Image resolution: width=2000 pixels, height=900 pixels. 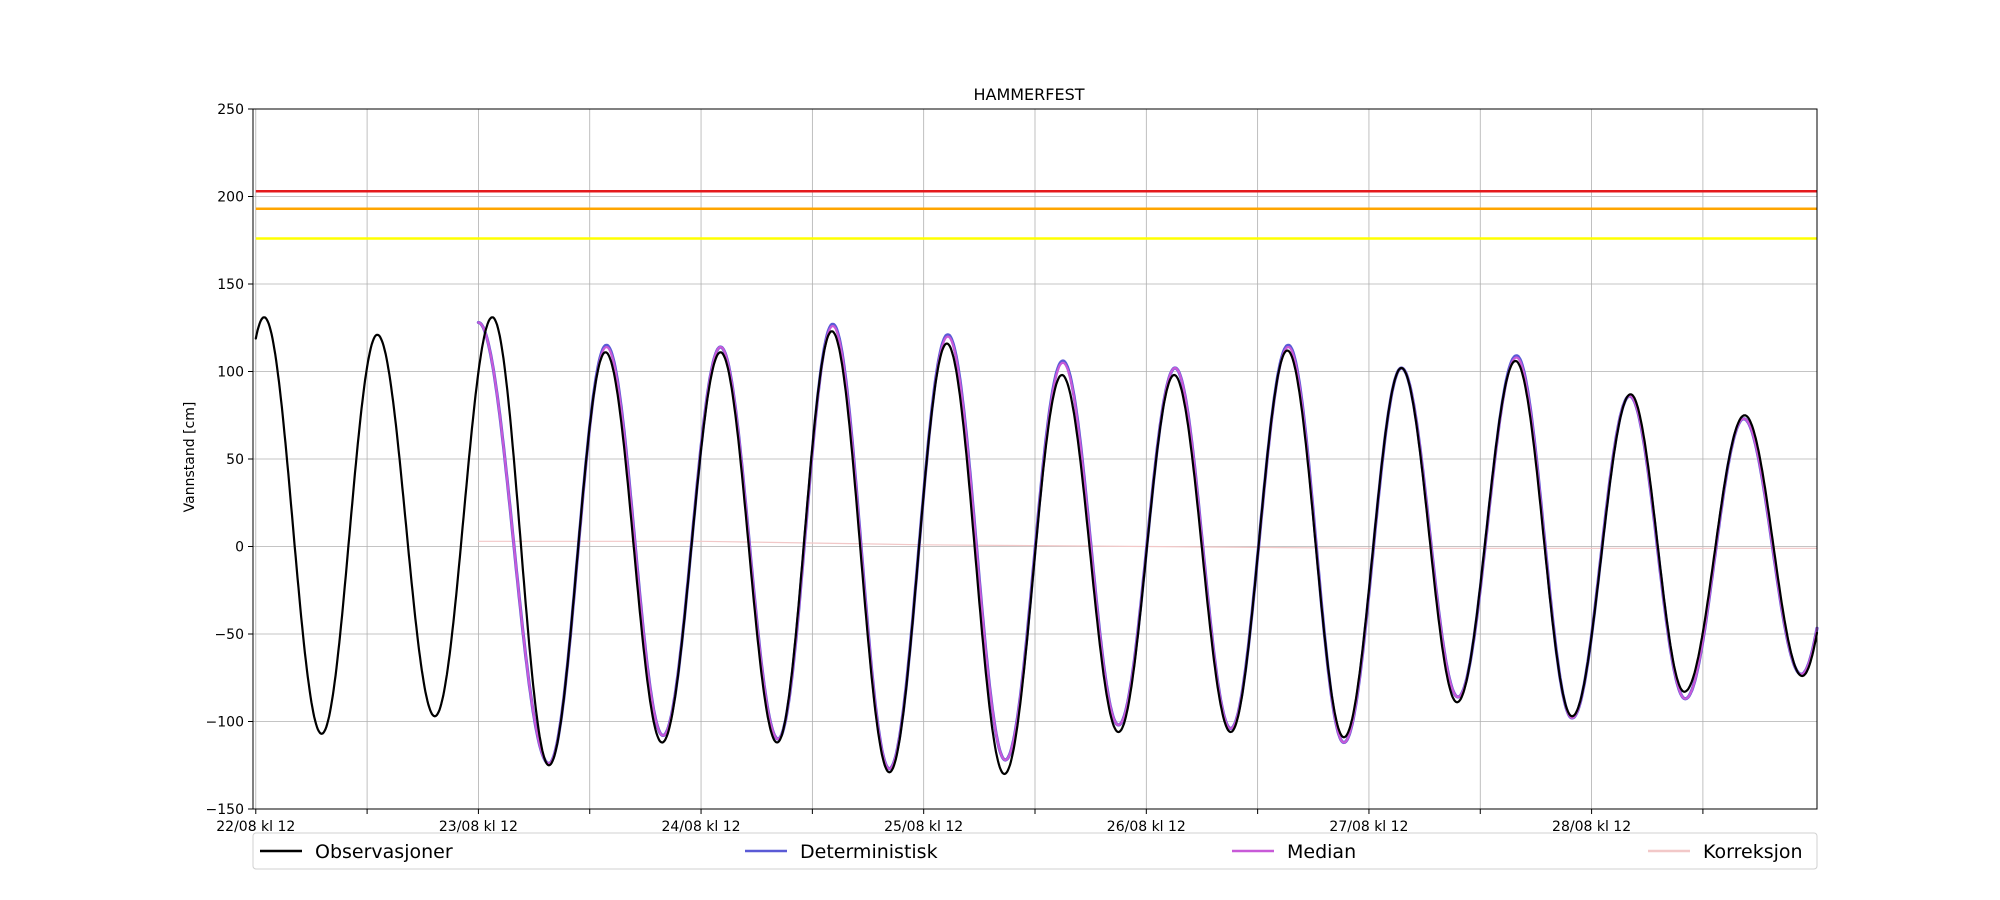 I want to click on y-tick-label: 200, so click(x=230, y=198).